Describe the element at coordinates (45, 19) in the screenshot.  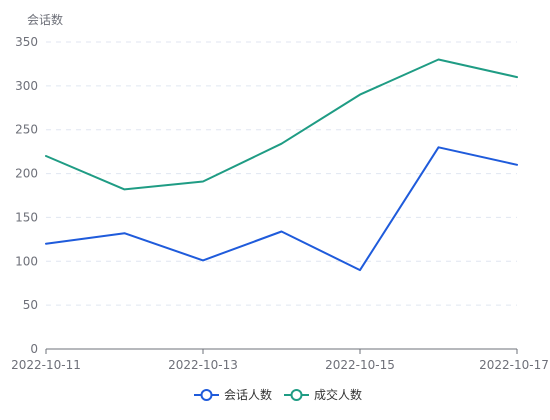
I see `y-axis-title: 会话数` at that location.